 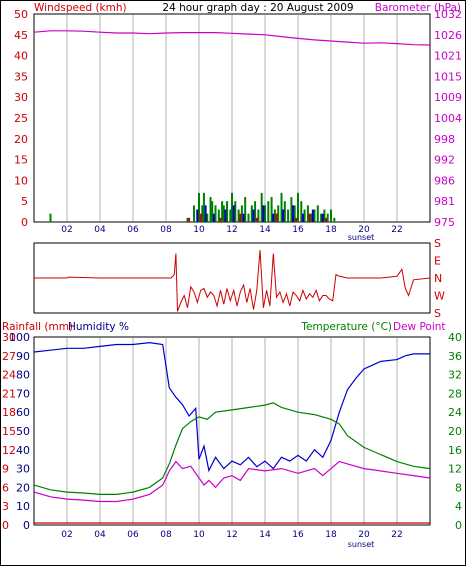 What do you see at coordinates (455, 450) in the screenshot?
I see `temperature-tick-label: 16` at bounding box center [455, 450].